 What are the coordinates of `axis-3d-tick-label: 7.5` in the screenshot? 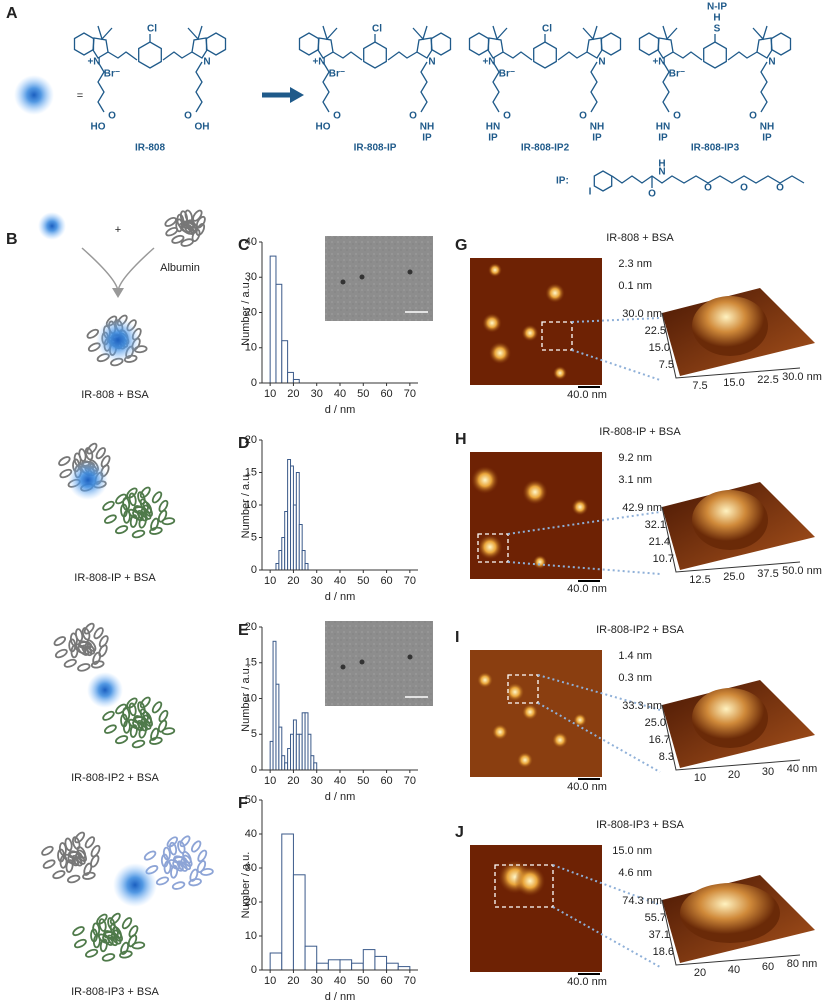 It's located at (666, 365).